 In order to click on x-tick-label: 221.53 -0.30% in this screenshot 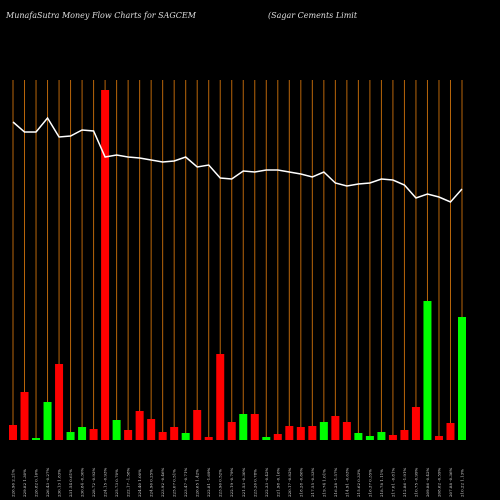, I will do `click(243, 482)`.